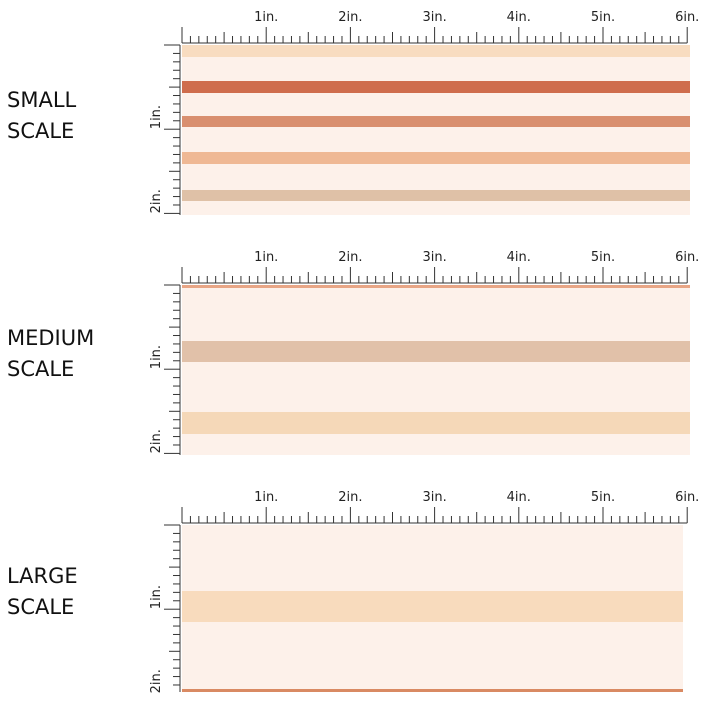 The width and height of the screenshot is (720, 720). What do you see at coordinates (42, 576) in the screenshot?
I see `scale-label: LARGE` at bounding box center [42, 576].